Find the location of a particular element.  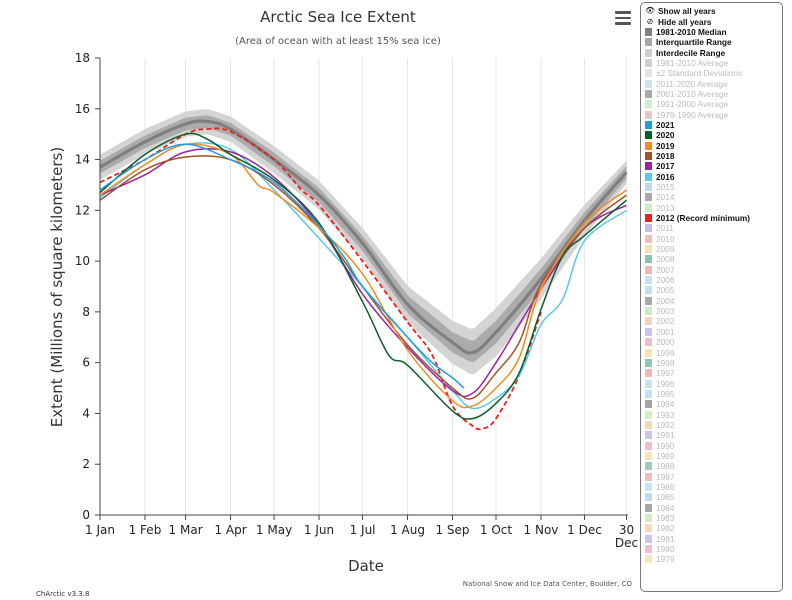

legend-label: 1985 is located at coordinates (665, 497).